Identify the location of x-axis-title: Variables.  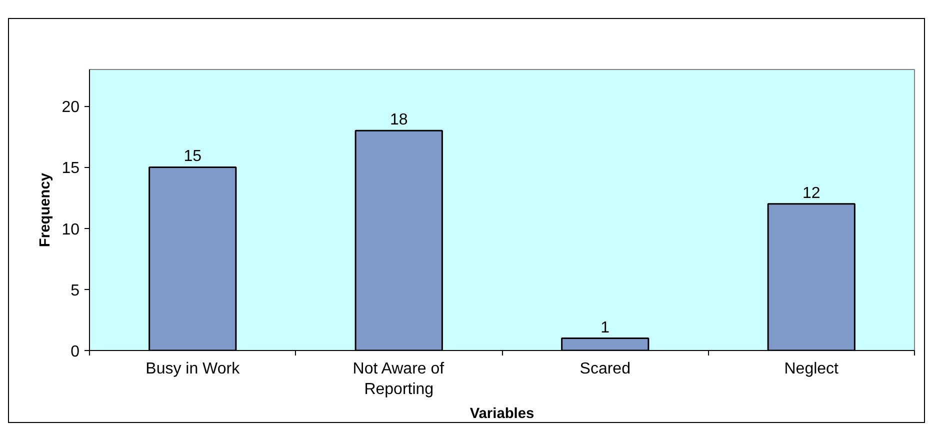
(502, 414).